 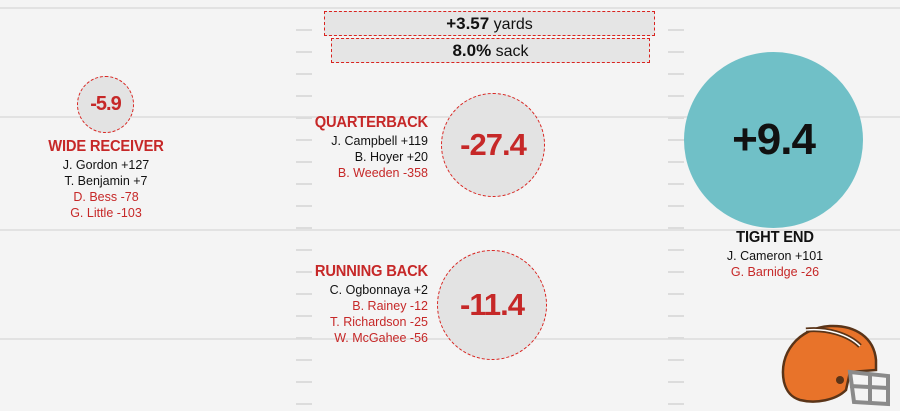 I want to click on sack-box: 8.0% sack, so click(x=490, y=50).